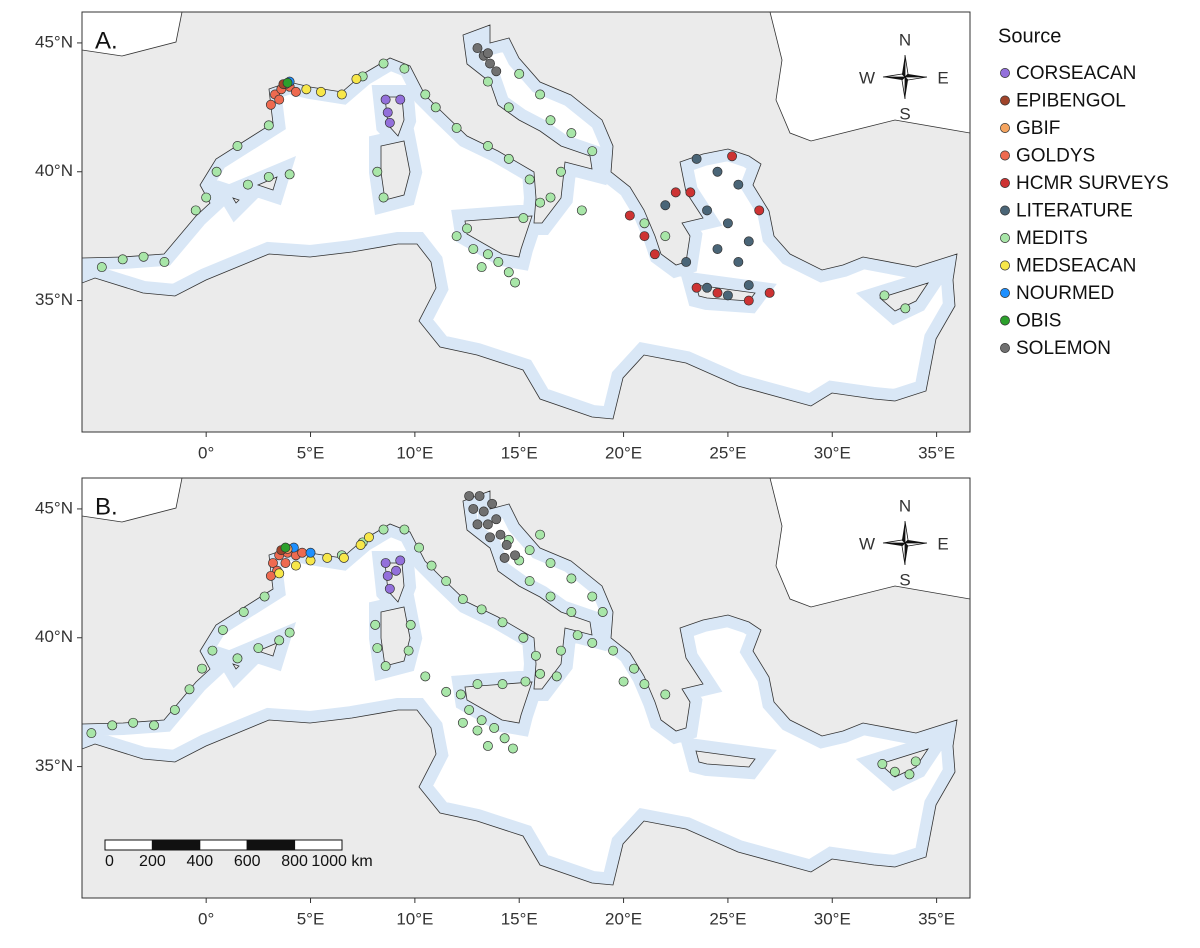 The height and width of the screenshot is (948, 1200). What do you see at coordinates (1071, 101) in the screenshot?
I see `legend-label: EPIBENGOL` at bounding box center [1071, 101].